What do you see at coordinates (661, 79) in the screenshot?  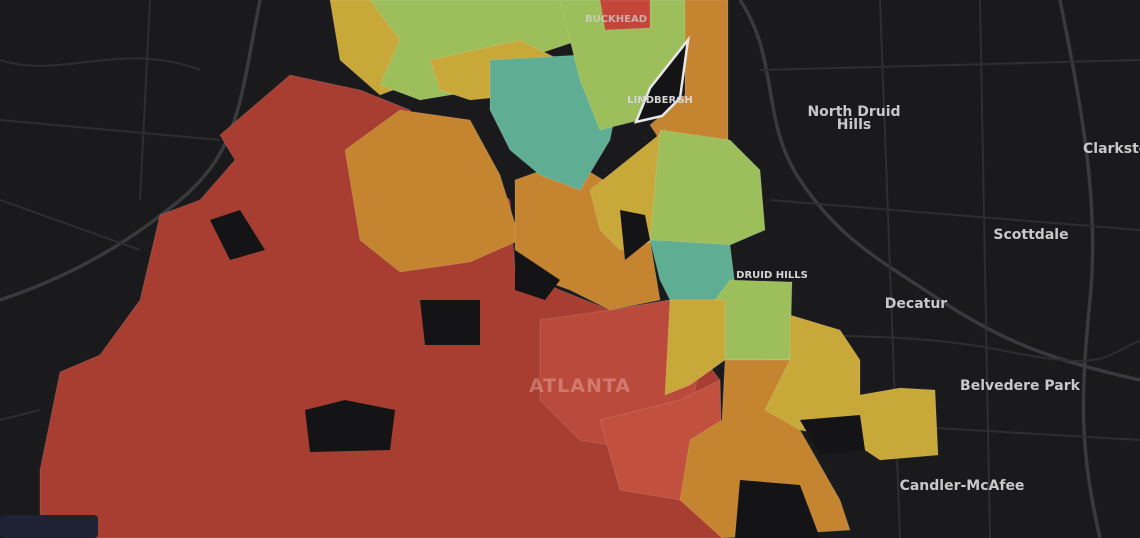 I see `selected-region` at bounding box center [661, 79].